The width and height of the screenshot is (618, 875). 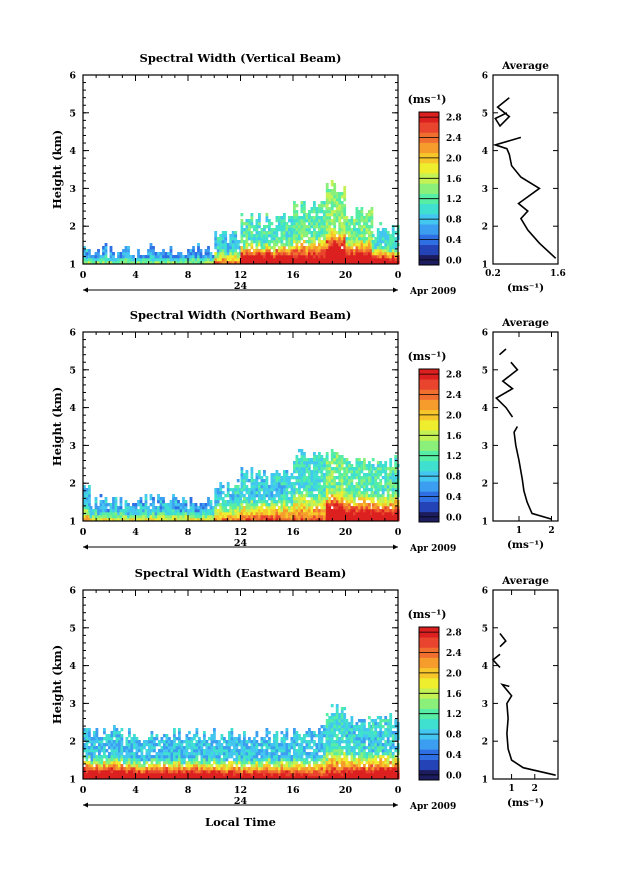 What do you see at coordinates (454, 437) in the screenshot?
I see `colorbar-tick-label: 1.6` at bounding box center [454, 437].